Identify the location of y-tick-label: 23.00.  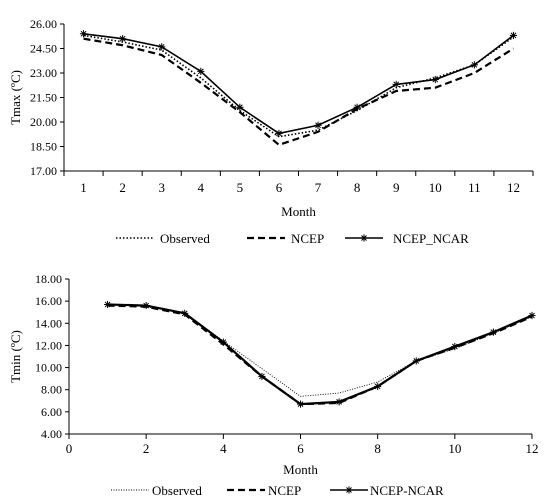
(43, 73).